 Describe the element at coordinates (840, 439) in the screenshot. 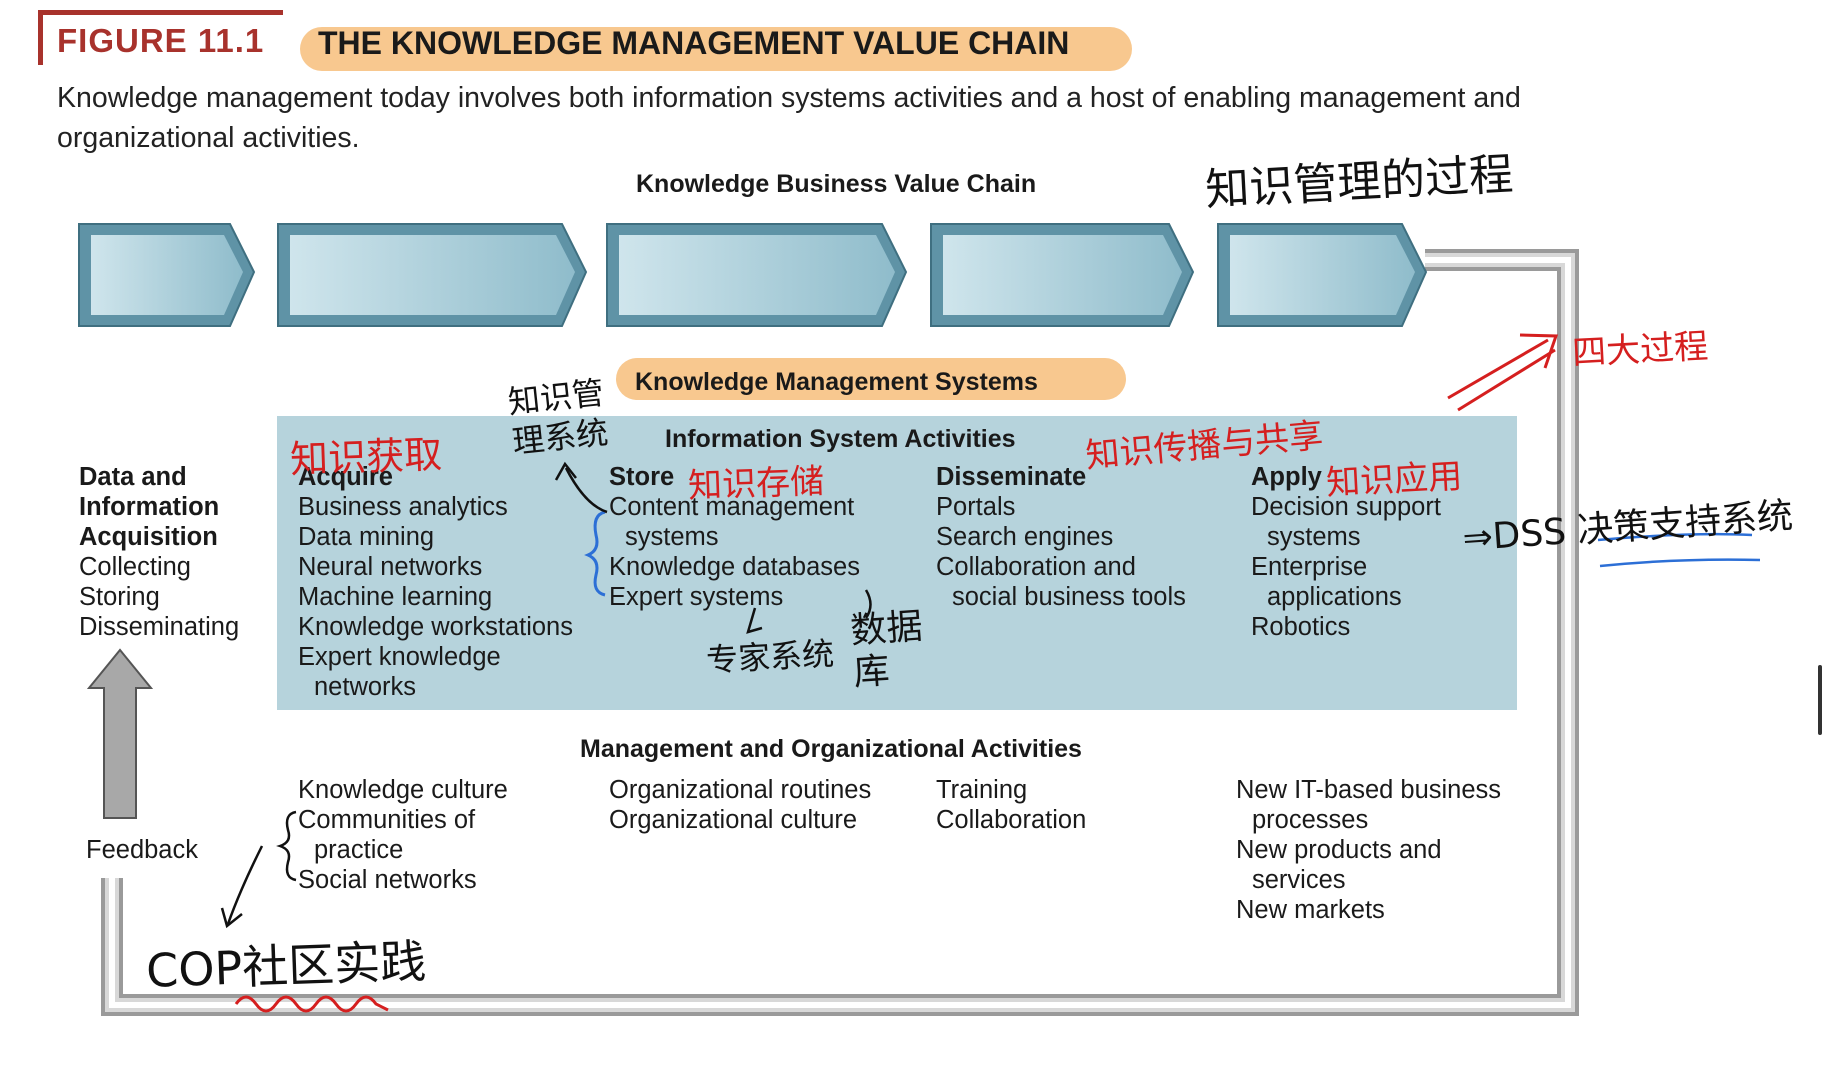

I see `is-activities-title: Information System Activities` at that location.